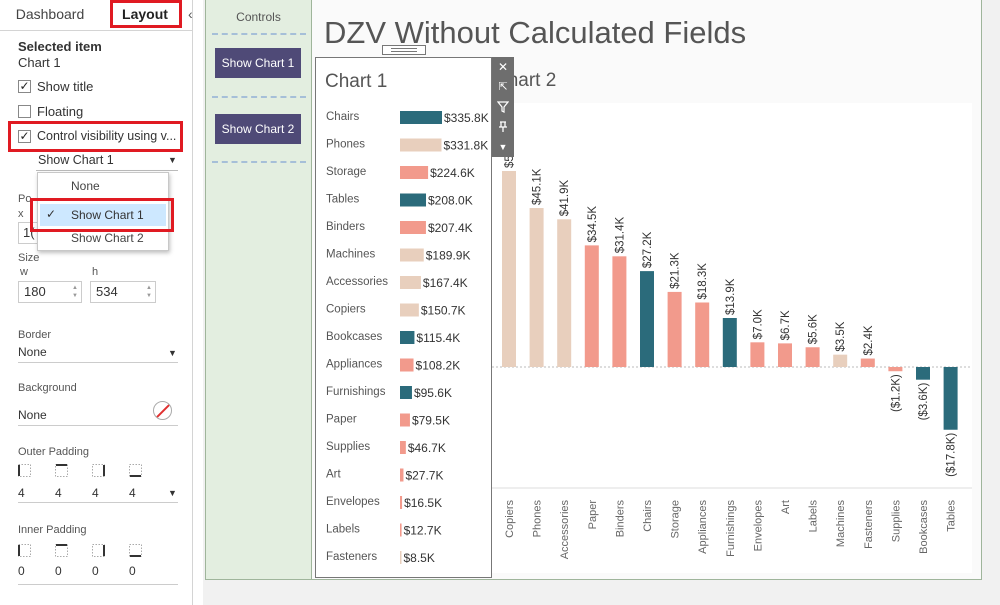 The height and width of the screenshot is (605, 1000). Describe the element at coordinates (98, 584) in the screenshot. I see `inner-padding-underline` at that location.